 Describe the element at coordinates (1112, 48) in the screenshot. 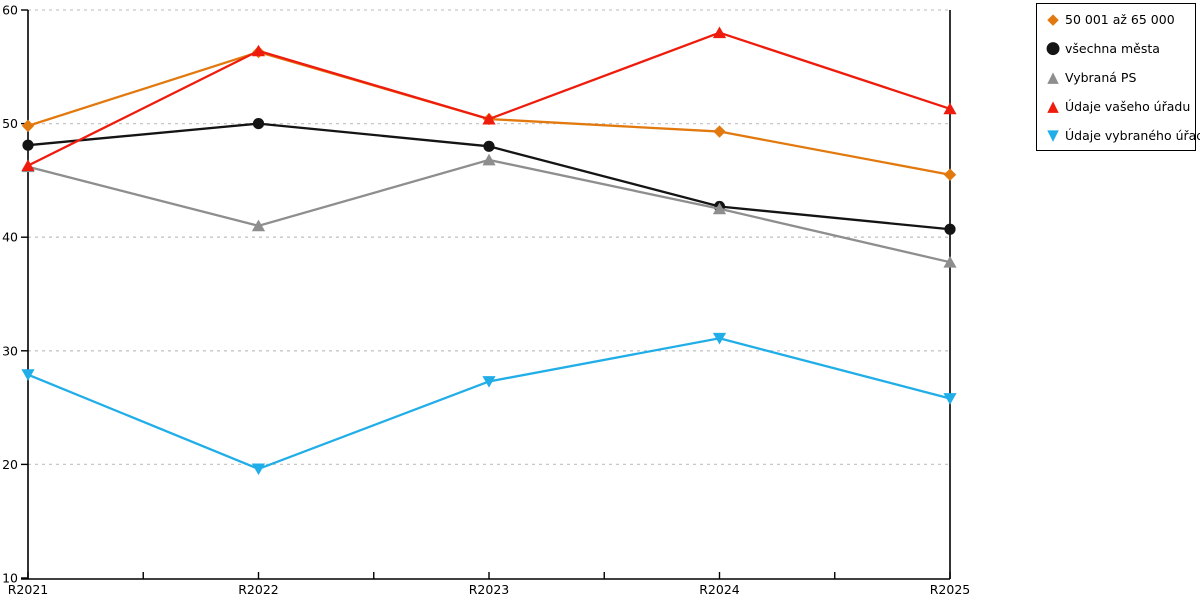

I see `legend-label: všechna města` at that location.